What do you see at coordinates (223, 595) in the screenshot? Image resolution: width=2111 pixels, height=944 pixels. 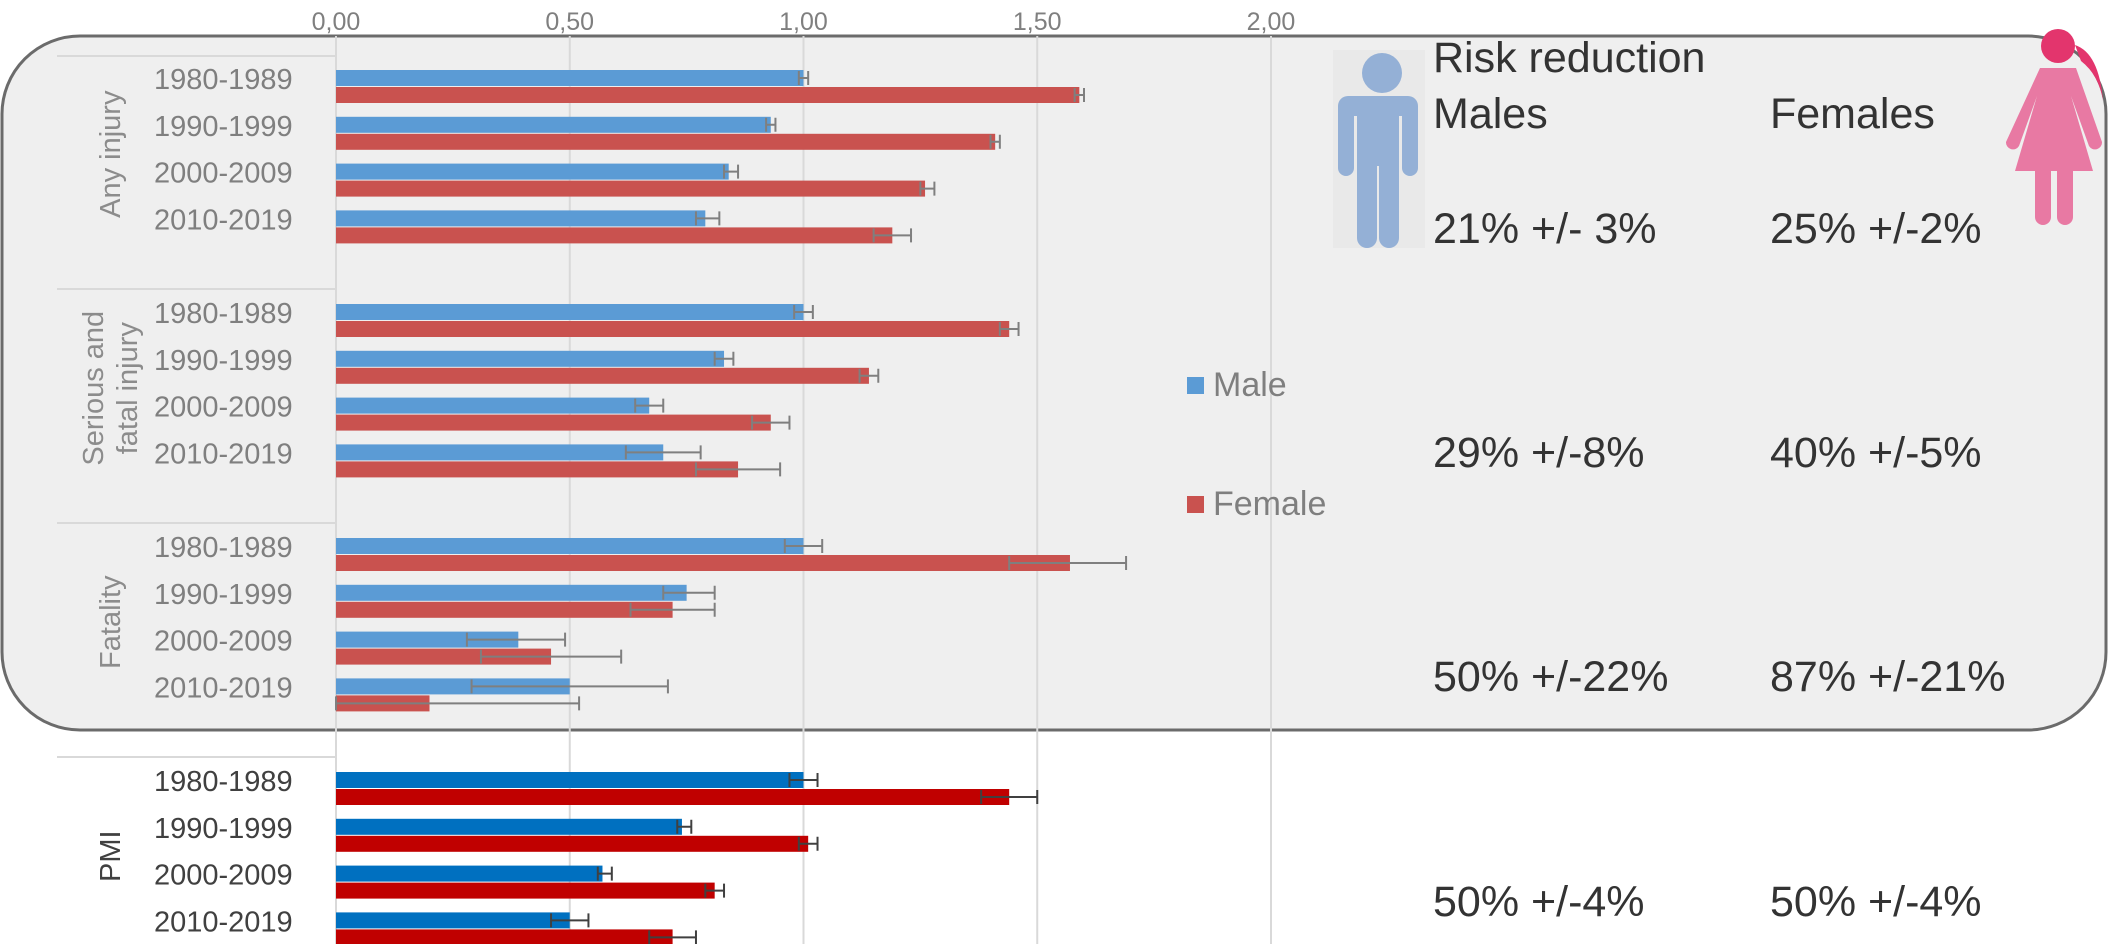 I see `category-label-2-1: 1990-1999` at bounding box center [223, 595].